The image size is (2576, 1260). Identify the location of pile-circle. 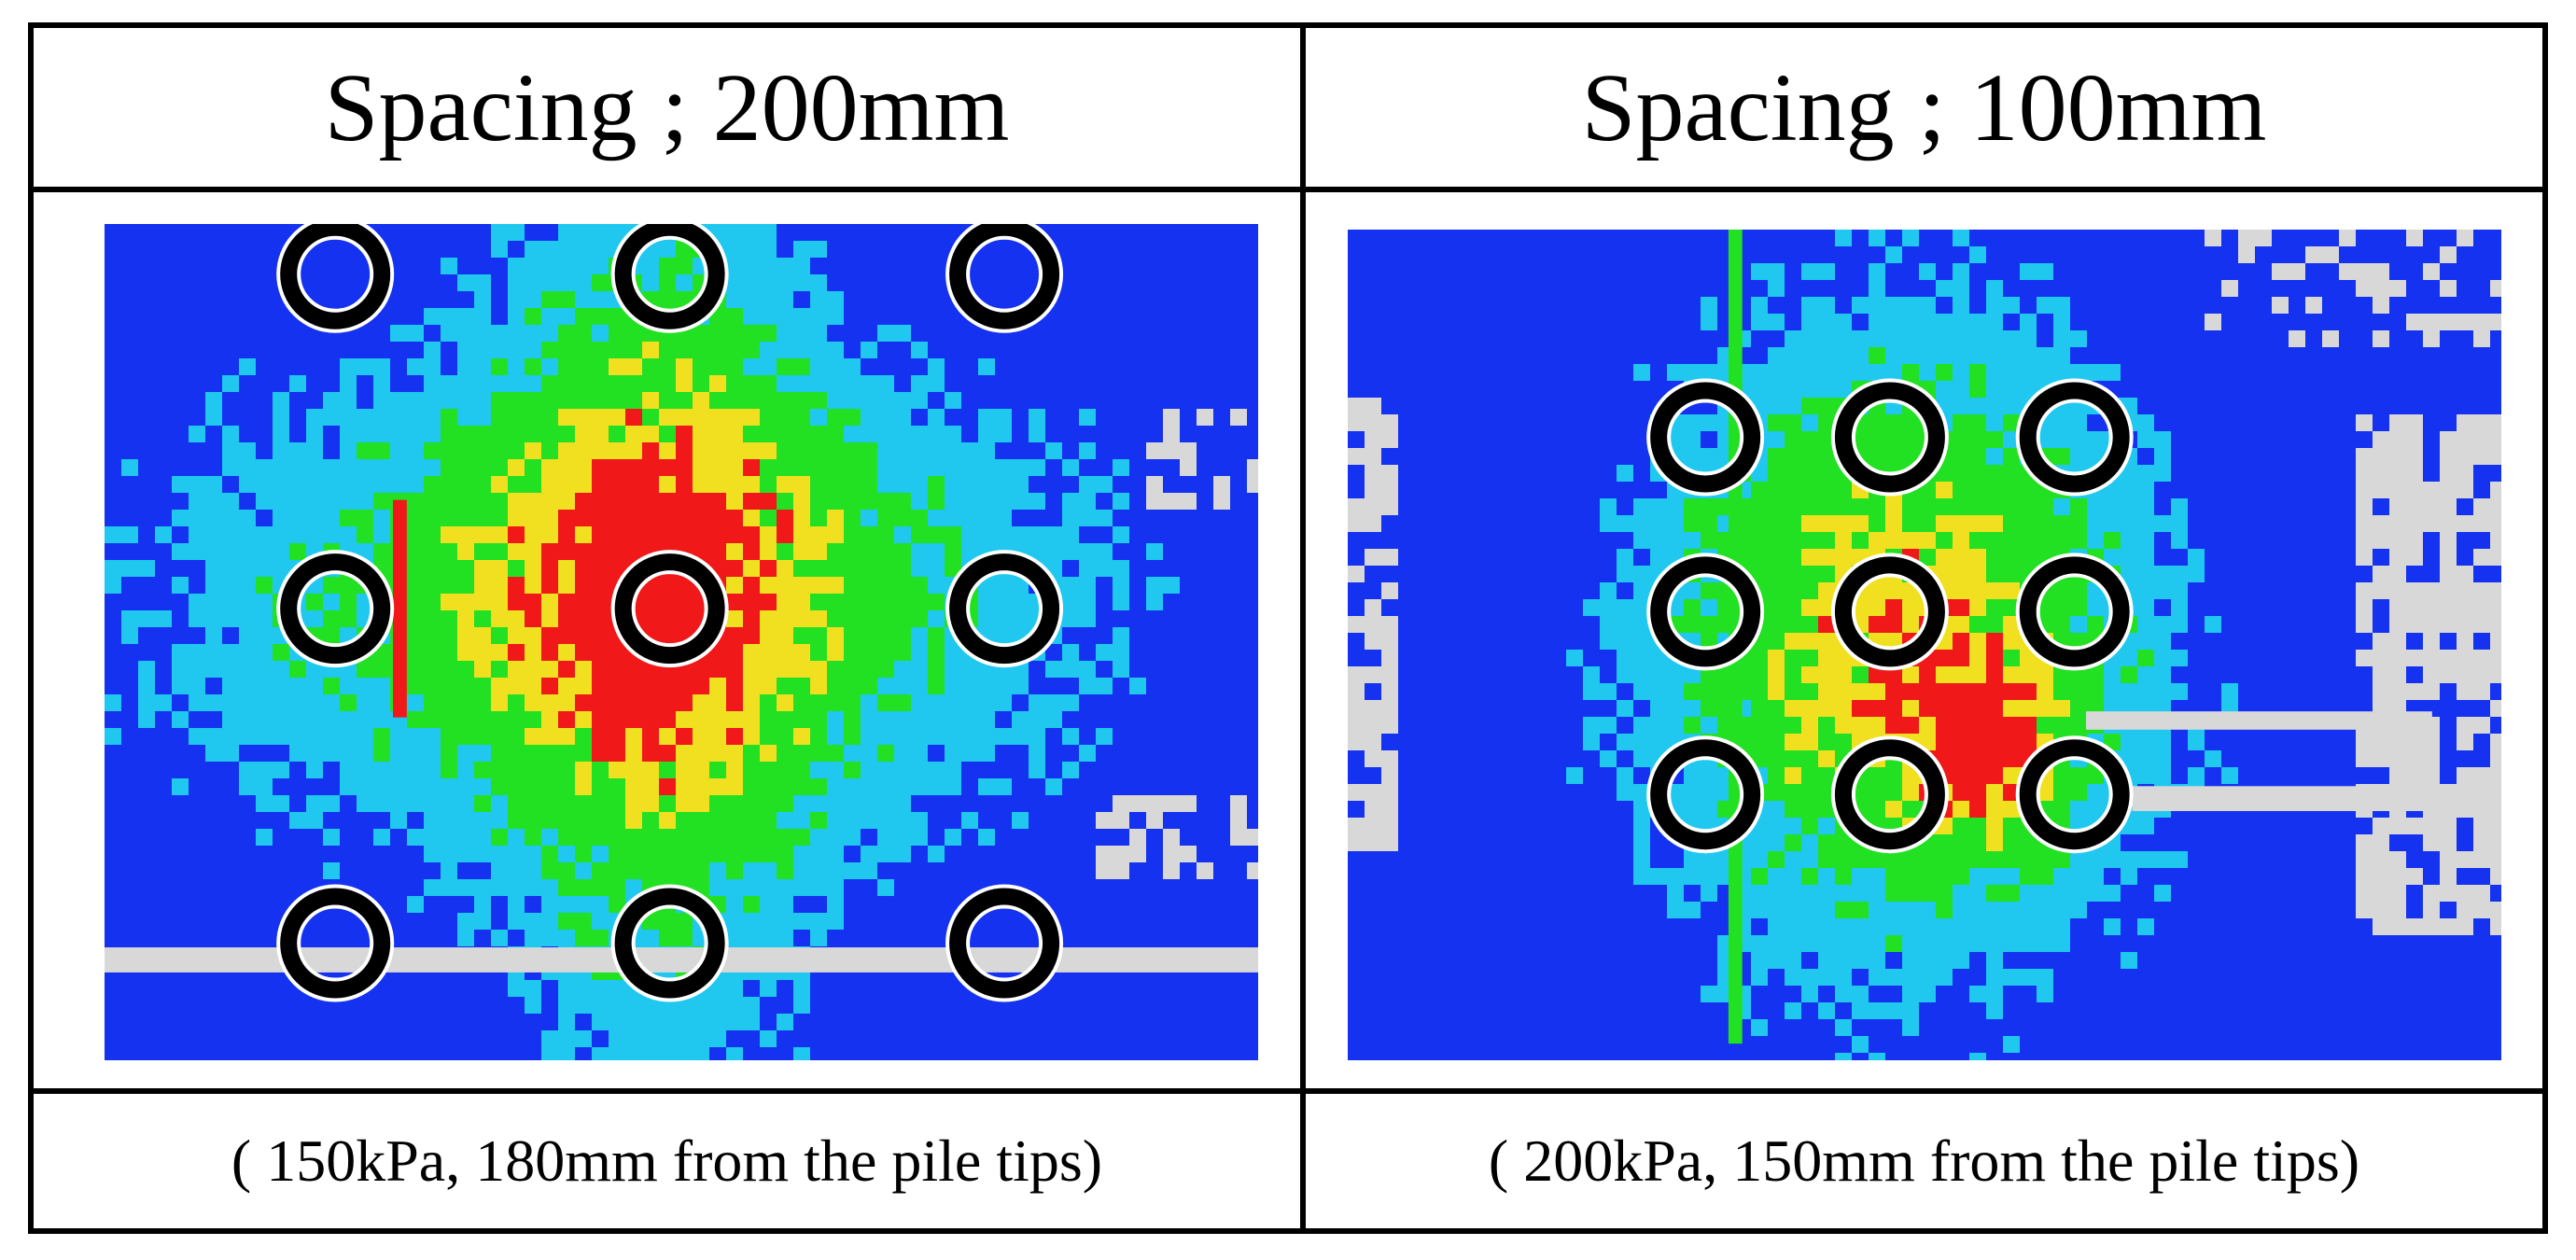
(669, 276).